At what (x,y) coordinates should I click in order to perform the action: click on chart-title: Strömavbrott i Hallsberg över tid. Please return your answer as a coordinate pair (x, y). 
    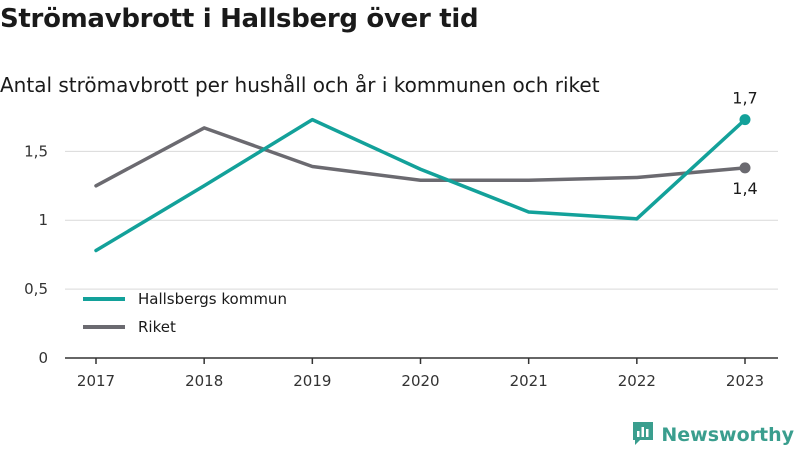
    Looking at the image, I should click on (239, 19).